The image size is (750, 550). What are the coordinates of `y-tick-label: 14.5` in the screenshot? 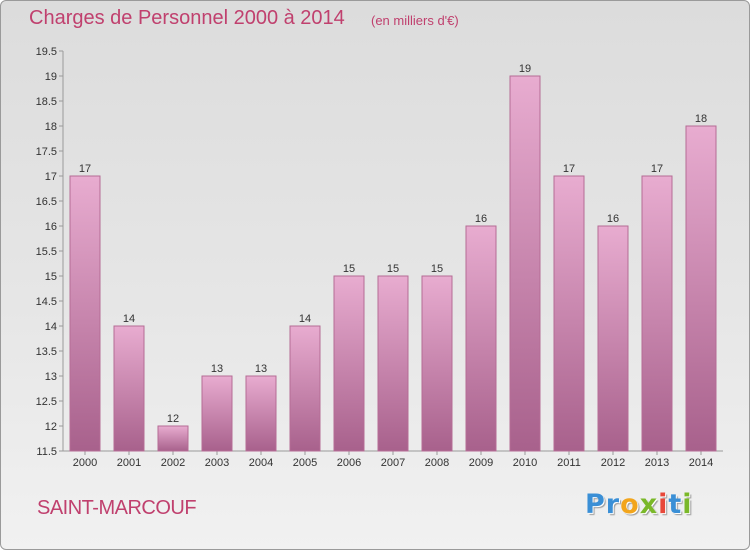 It's located at (46, 302).